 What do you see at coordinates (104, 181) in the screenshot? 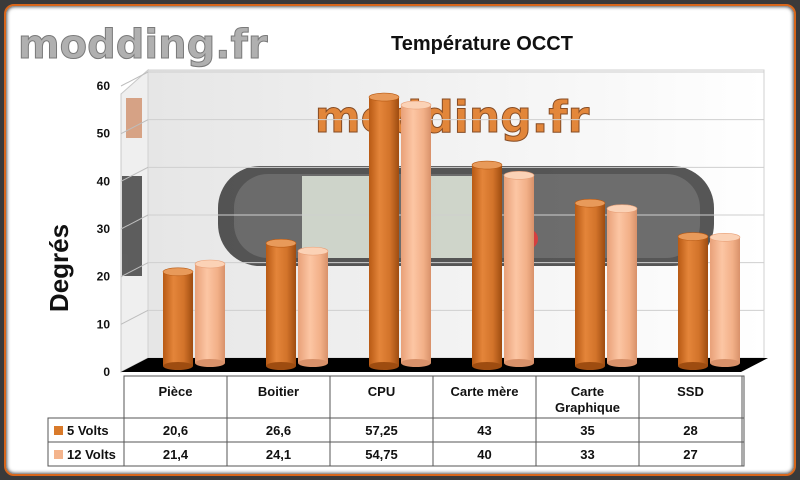
I see `y-tick-label: 40` at bounding box center [104, 181].